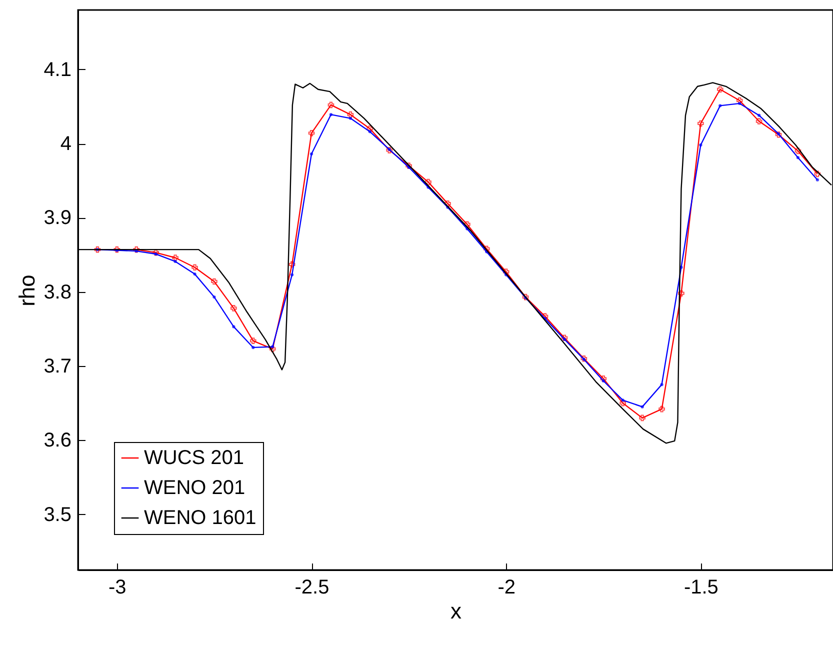 The height and width of the screenshot is (645, 833). What do you see at coordinates (66, 144) in the screenshot?
I see `y-tick-label: 4` at bounding box center [66, 144].